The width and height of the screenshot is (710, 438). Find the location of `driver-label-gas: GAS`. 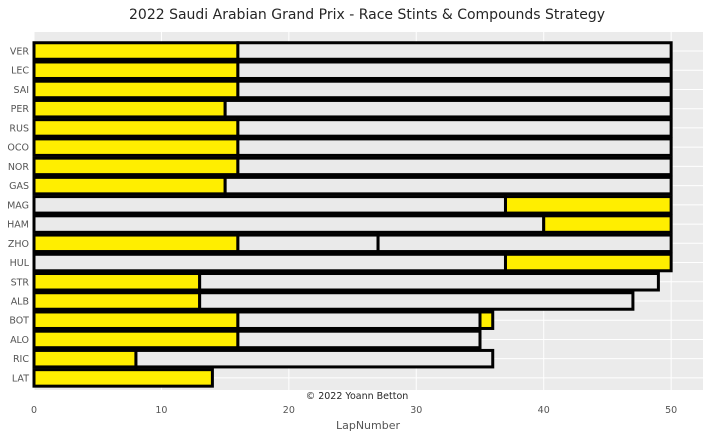

driver-label-gas: GAS is located at coordinates (19, 186).